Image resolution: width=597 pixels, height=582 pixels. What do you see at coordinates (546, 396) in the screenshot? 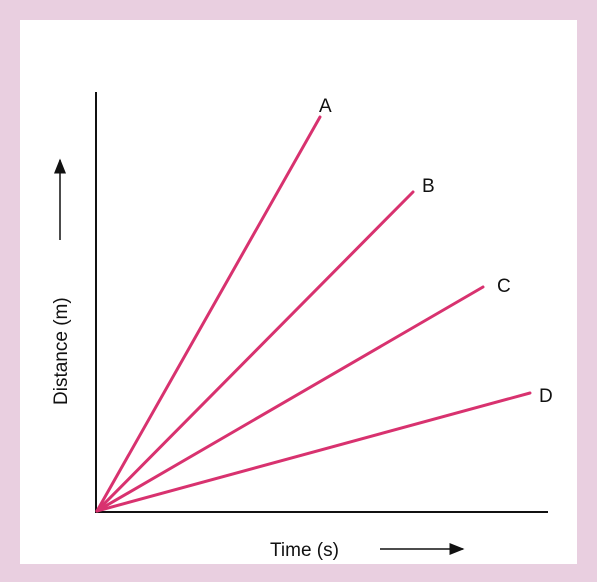
I see `line-label: D` at bounding box center [546, 396].